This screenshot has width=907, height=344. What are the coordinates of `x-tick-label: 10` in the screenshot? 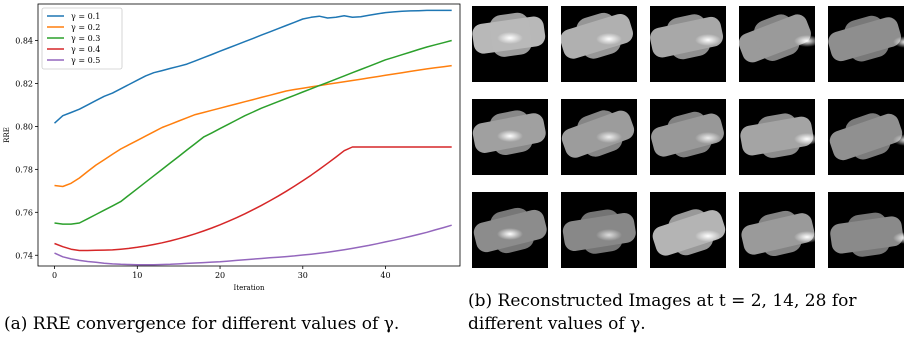 It's located at (137, 275).